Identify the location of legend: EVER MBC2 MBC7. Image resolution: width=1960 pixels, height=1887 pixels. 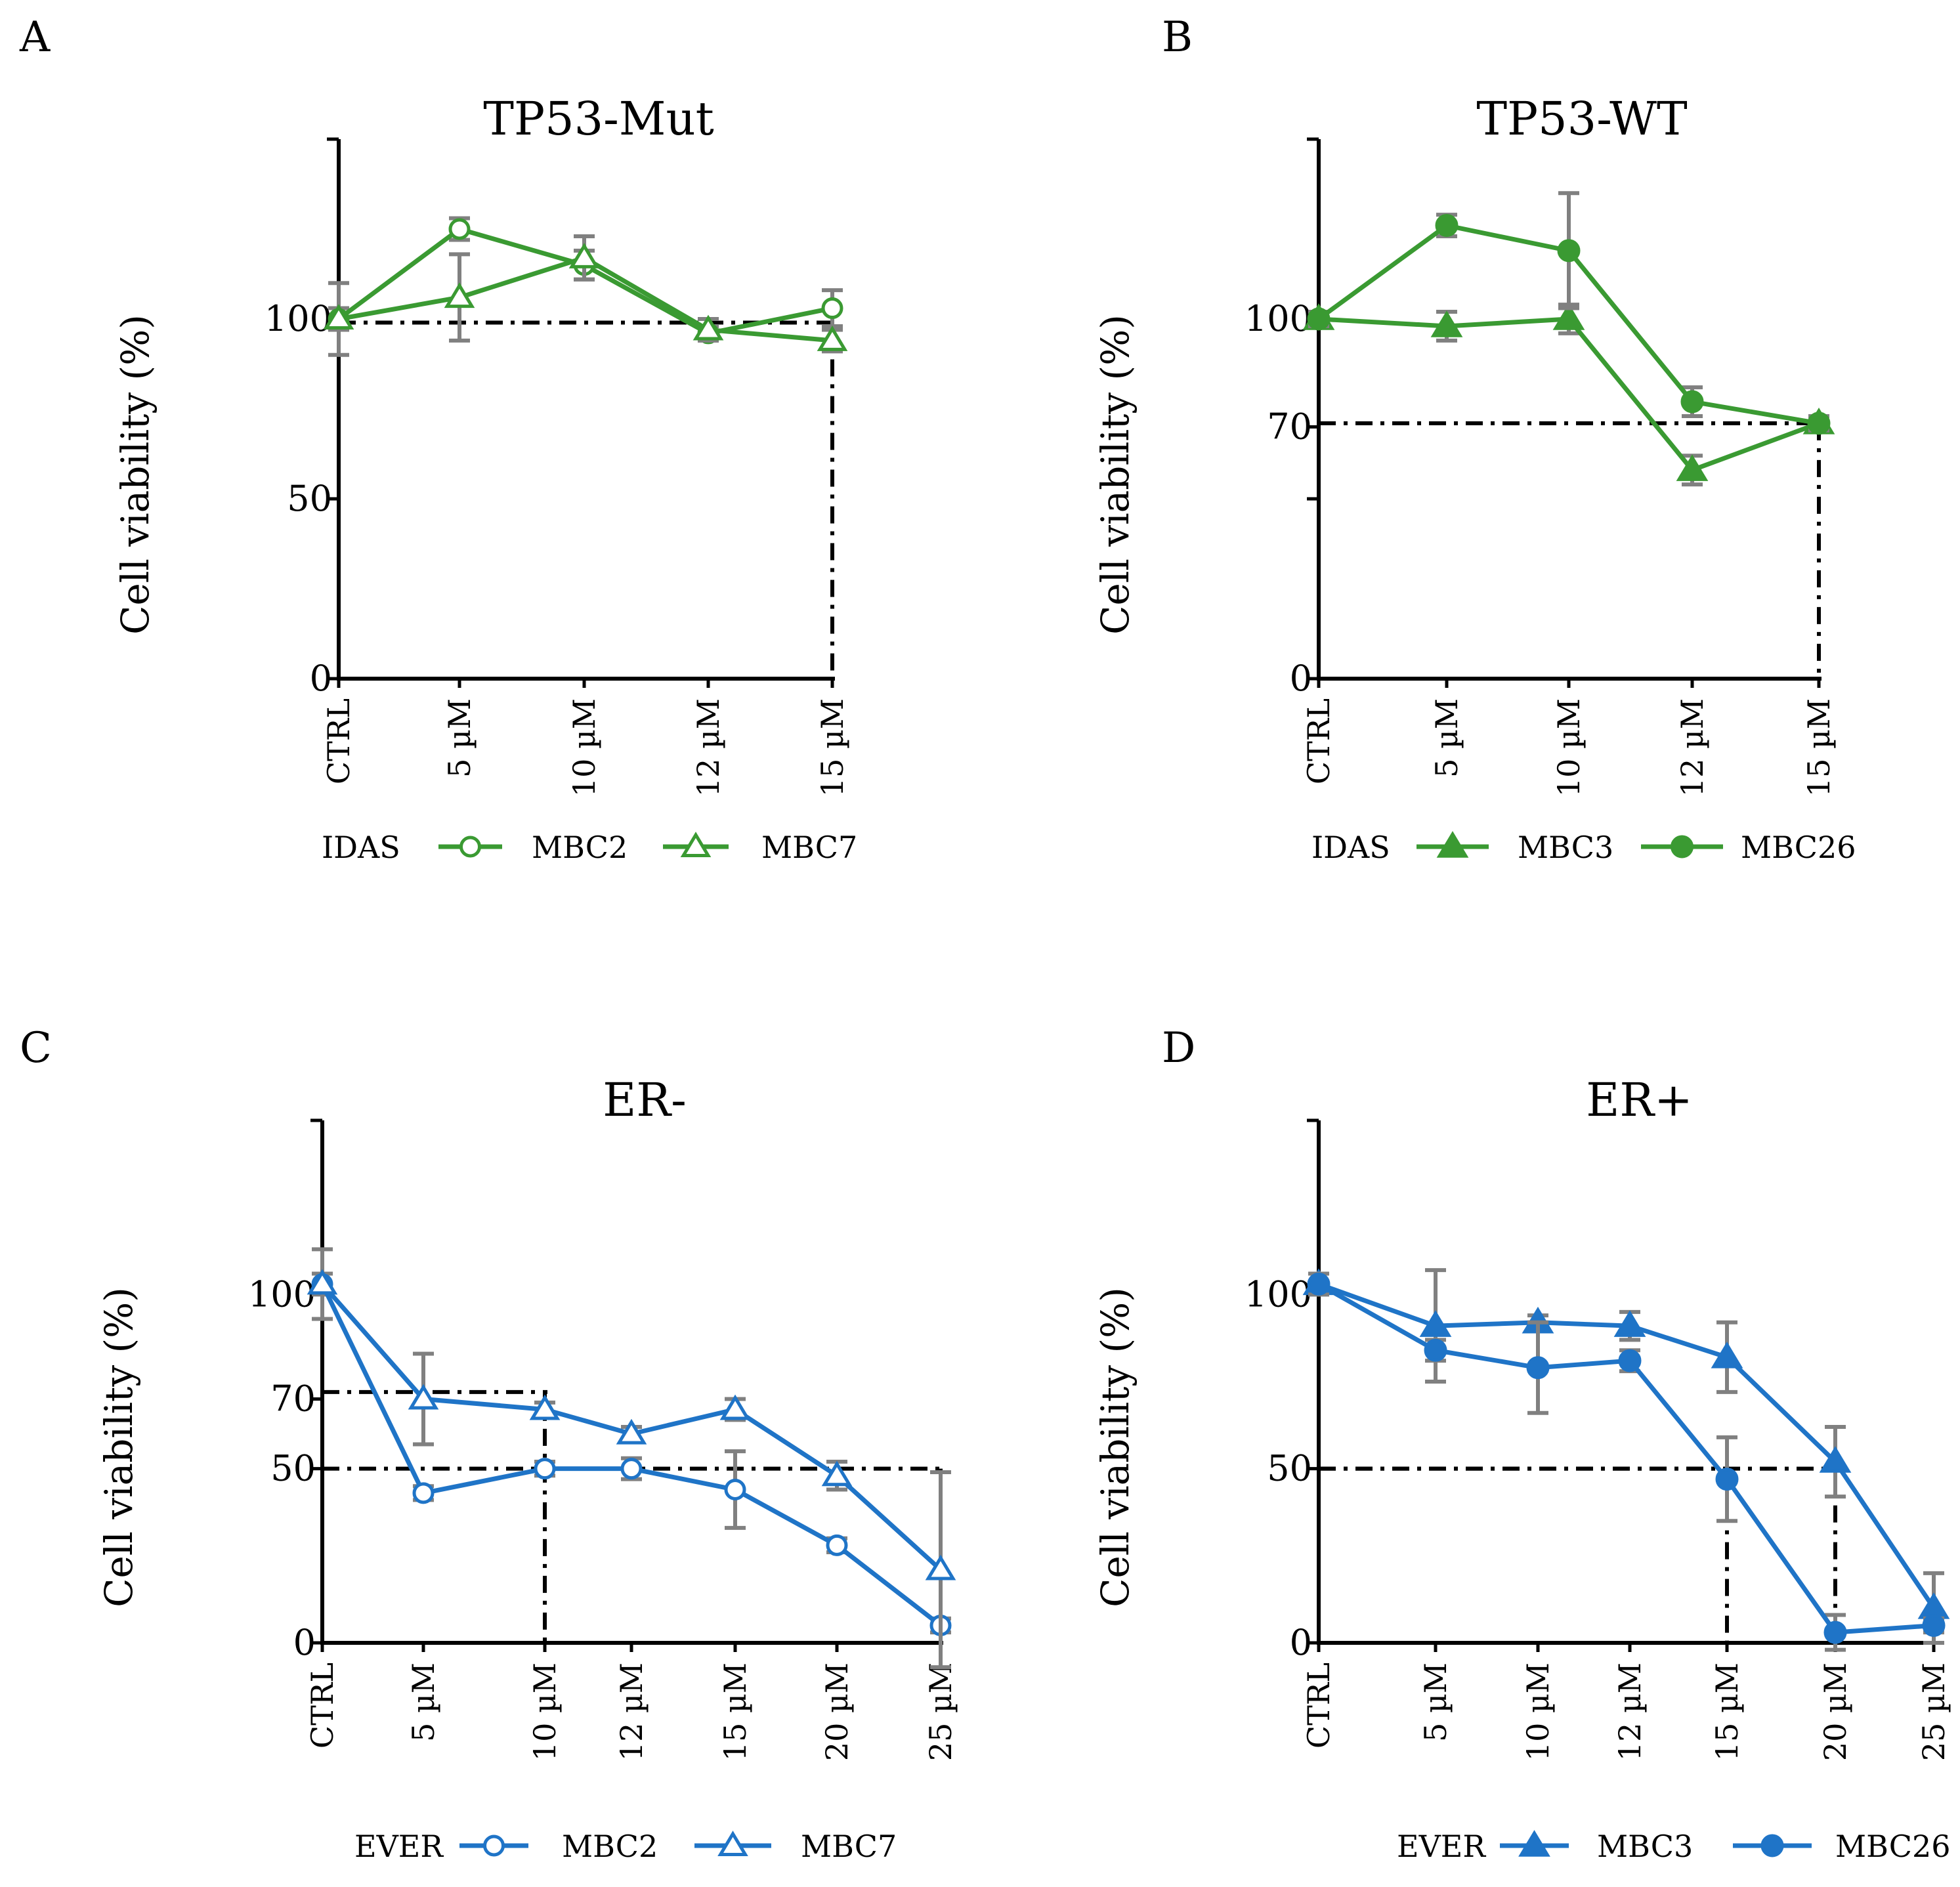
(625, 1846).